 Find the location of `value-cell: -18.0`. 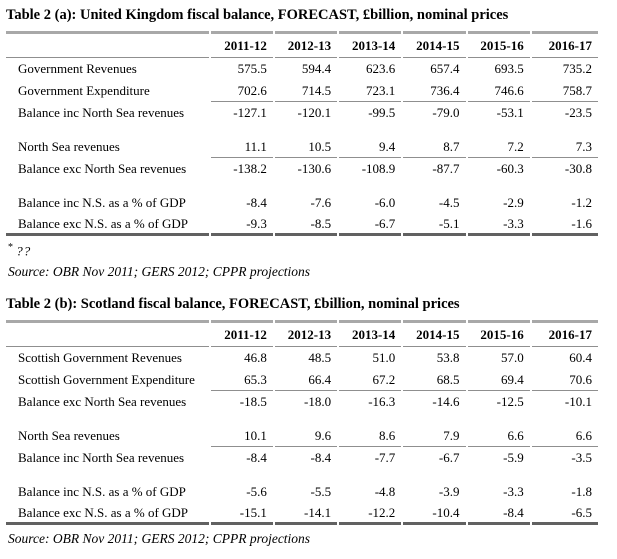

value-cell: -18.0 is located at coordinates (318, 402).